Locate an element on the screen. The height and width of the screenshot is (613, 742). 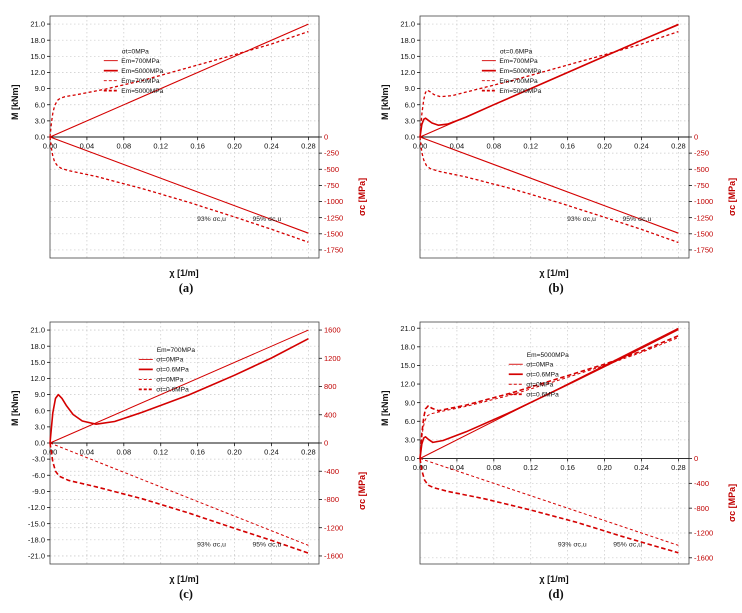
right-tick-label: 1200 is located at coordinates (332, 357).